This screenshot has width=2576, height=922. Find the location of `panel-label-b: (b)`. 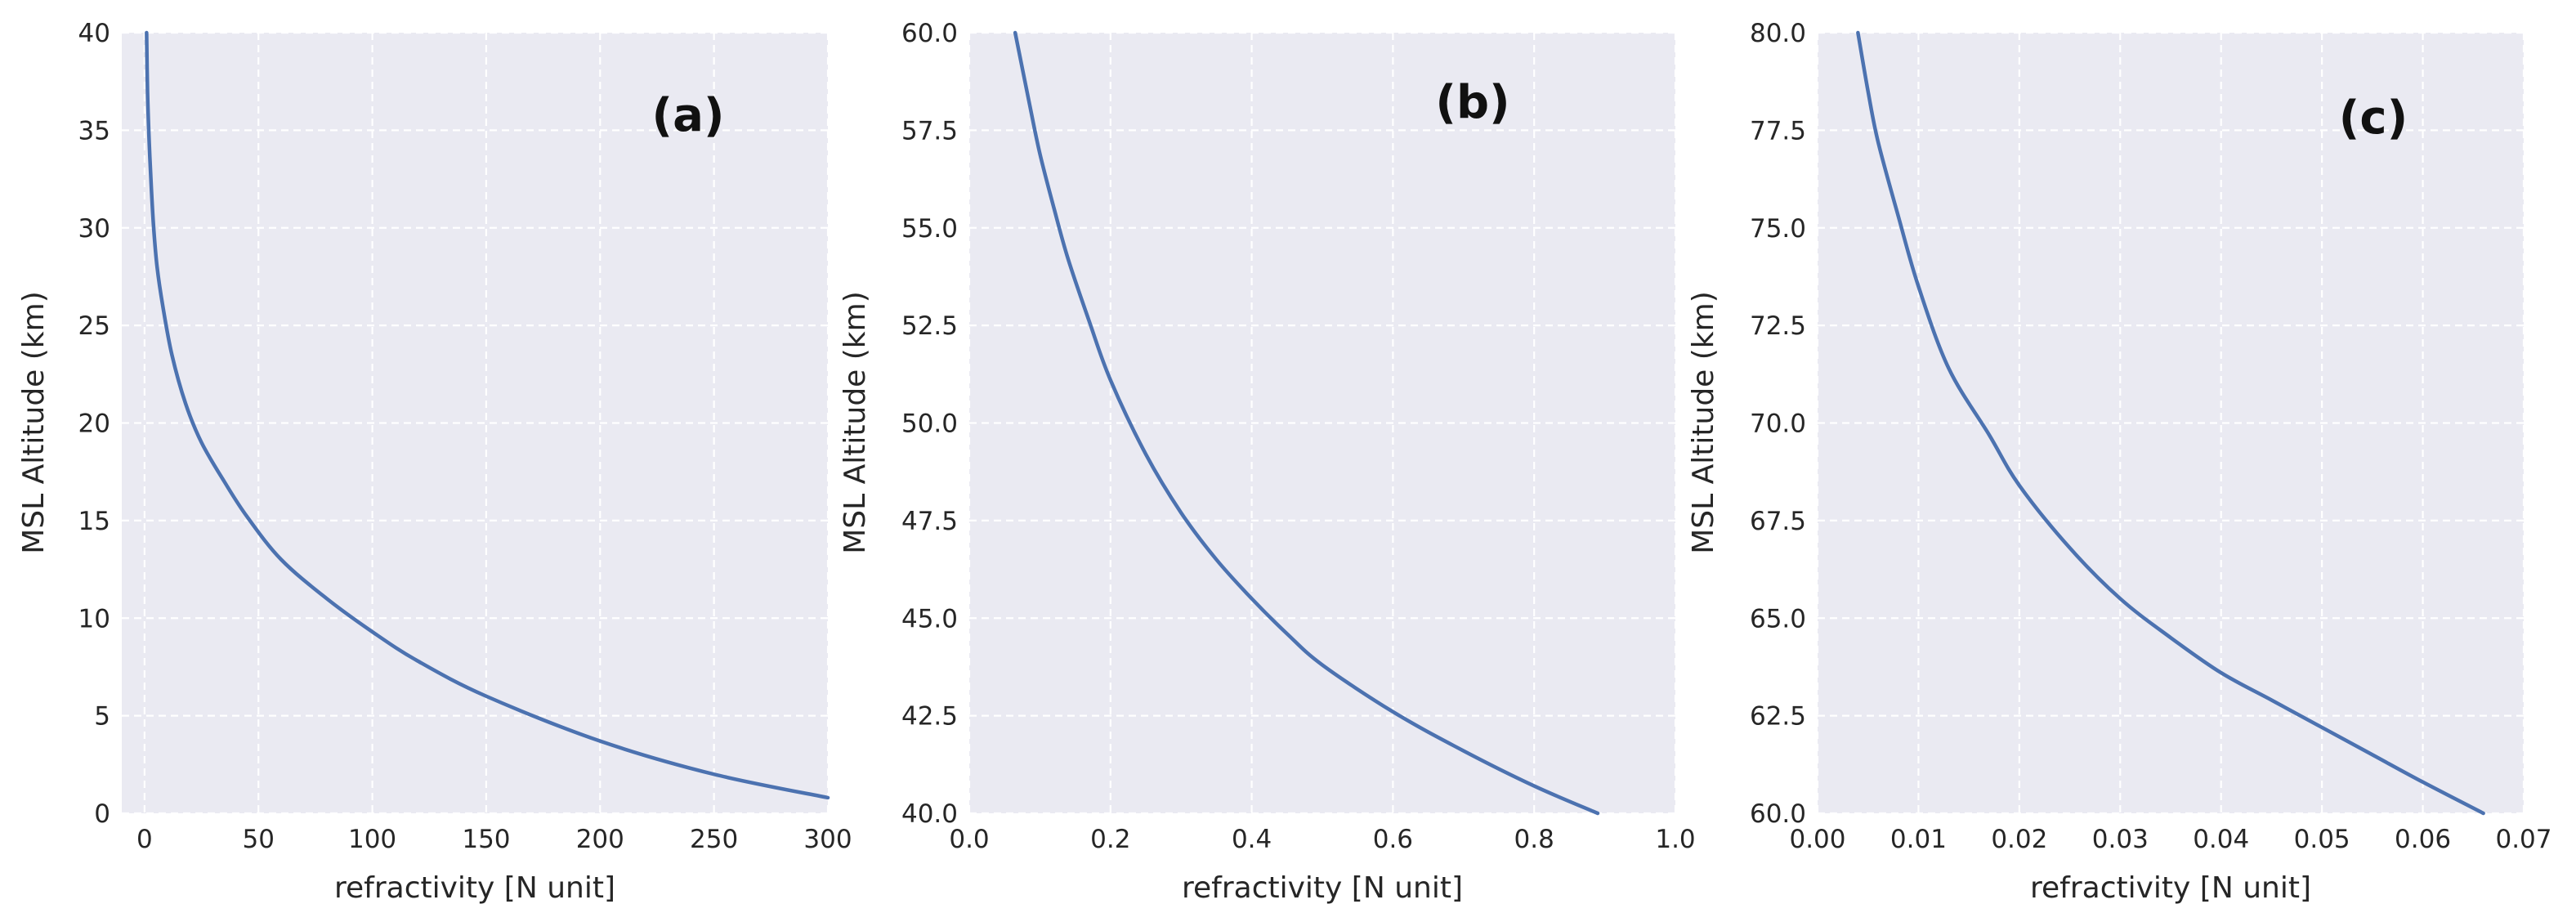

panel-label-b: (b) is located at coordinates (1472, 102).